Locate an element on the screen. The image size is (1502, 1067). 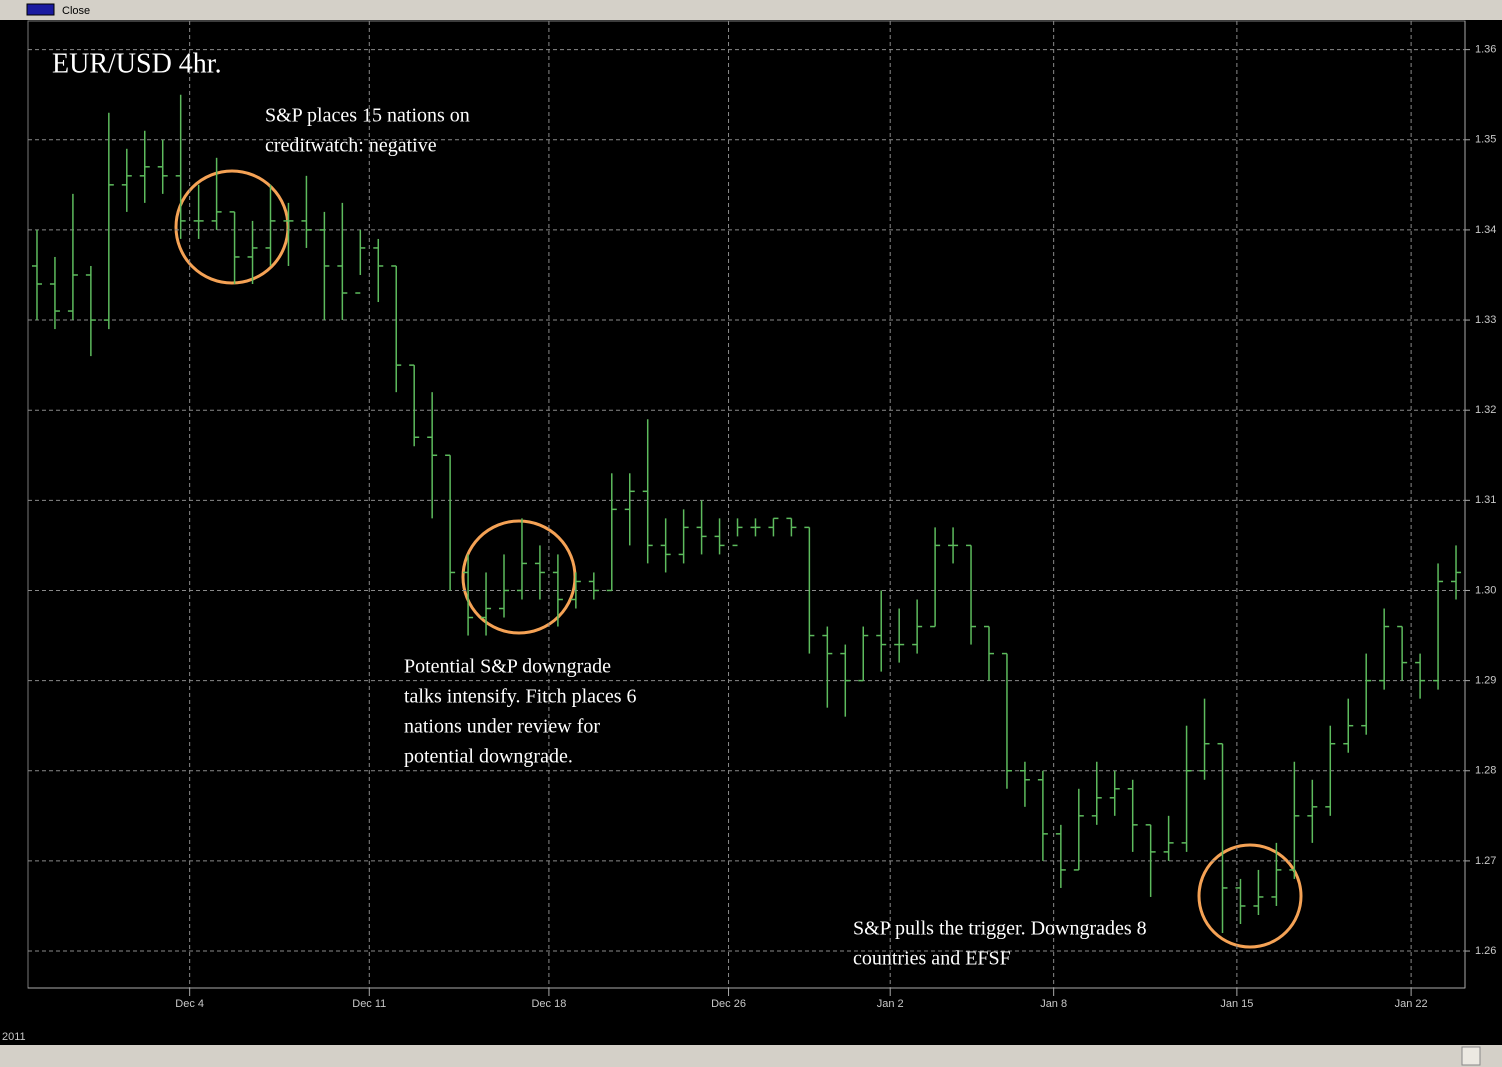
legend-bar is located at coordinates (751, 10).